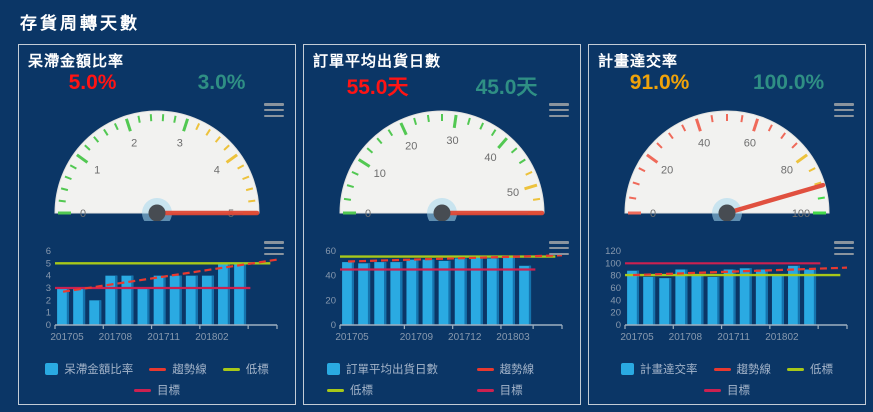 The width and height of the screenshot is (873, 412). What do you see at coordinates (442, 85) in the screenshot?
I see `metric-values: 55.0天 45.0天` at bounding box center [442, 85].